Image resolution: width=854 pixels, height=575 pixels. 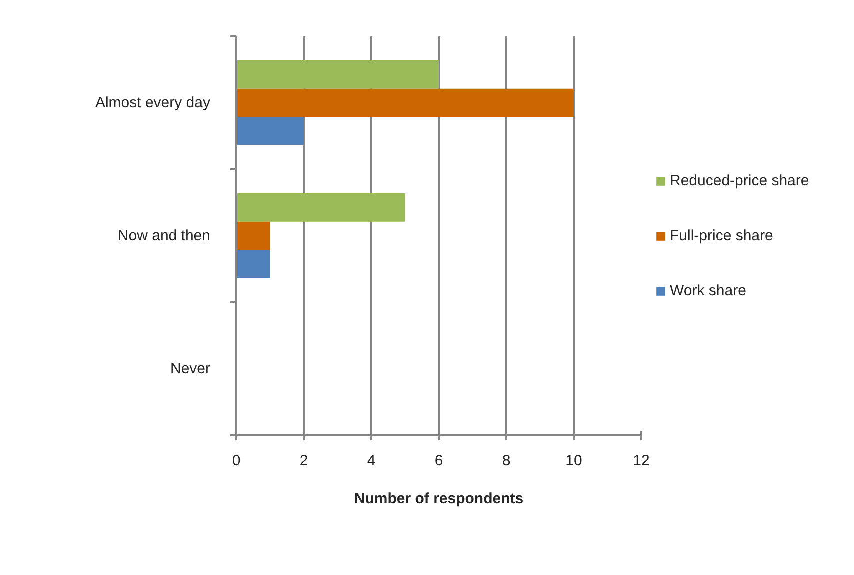 What do you see at coordinates (506, 461) in the screenshot?
I see `x-tick-label: 8` at bounding box center [506, 461].